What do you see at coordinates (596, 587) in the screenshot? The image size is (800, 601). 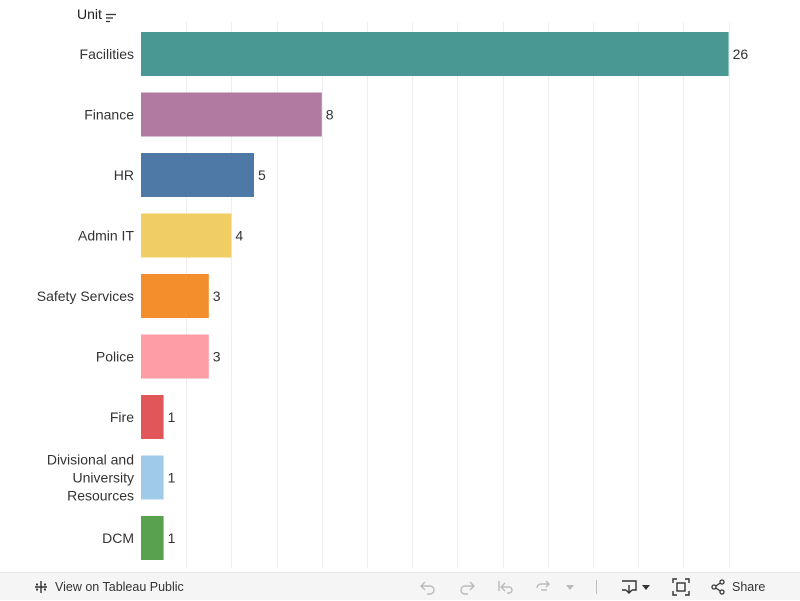 I see `toolbar-divider` at bounding box center [596, 587].